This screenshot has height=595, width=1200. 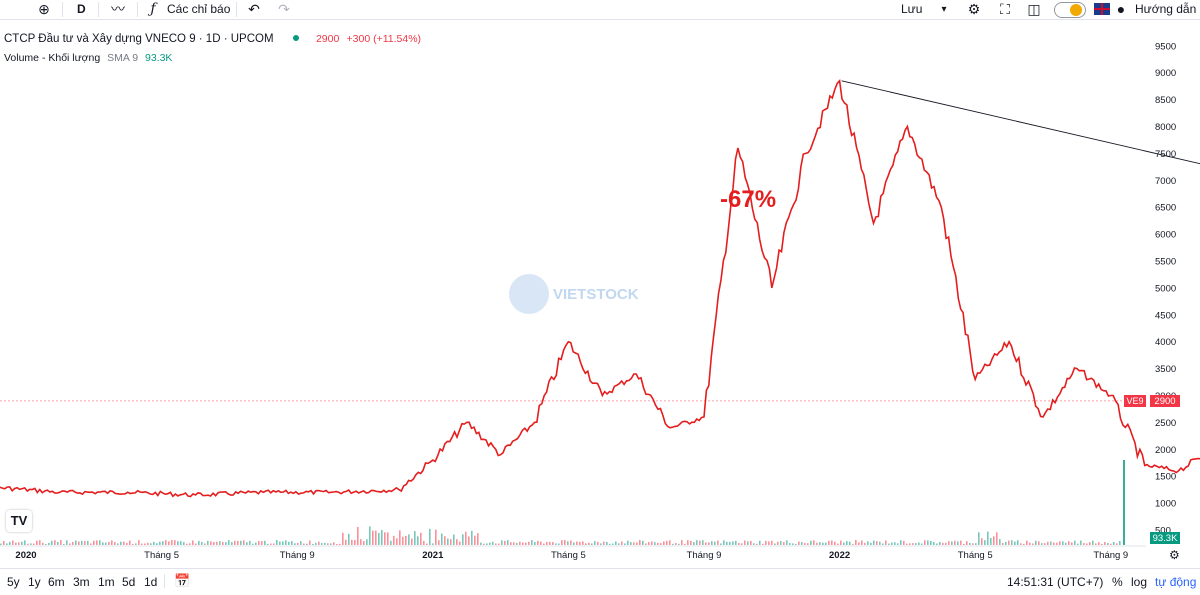 What do you see at coordinates (1165, 235) in the screenshot?
I see `y-tick-label: 6000` at bounding box center [1165, 235].